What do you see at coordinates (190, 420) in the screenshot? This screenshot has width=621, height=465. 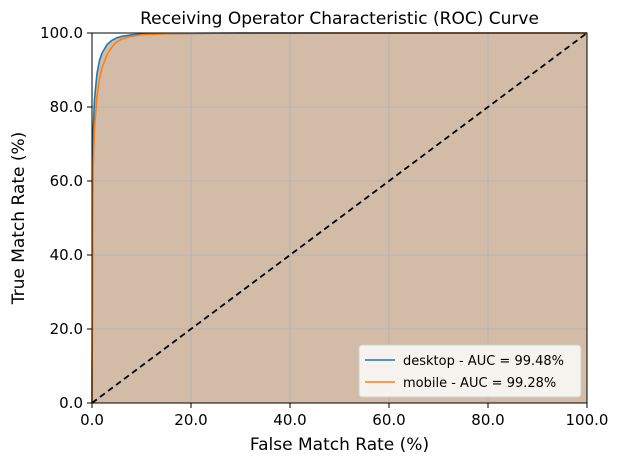 I see `x-tick-label: 20.0` at bounding box center [190, 420].